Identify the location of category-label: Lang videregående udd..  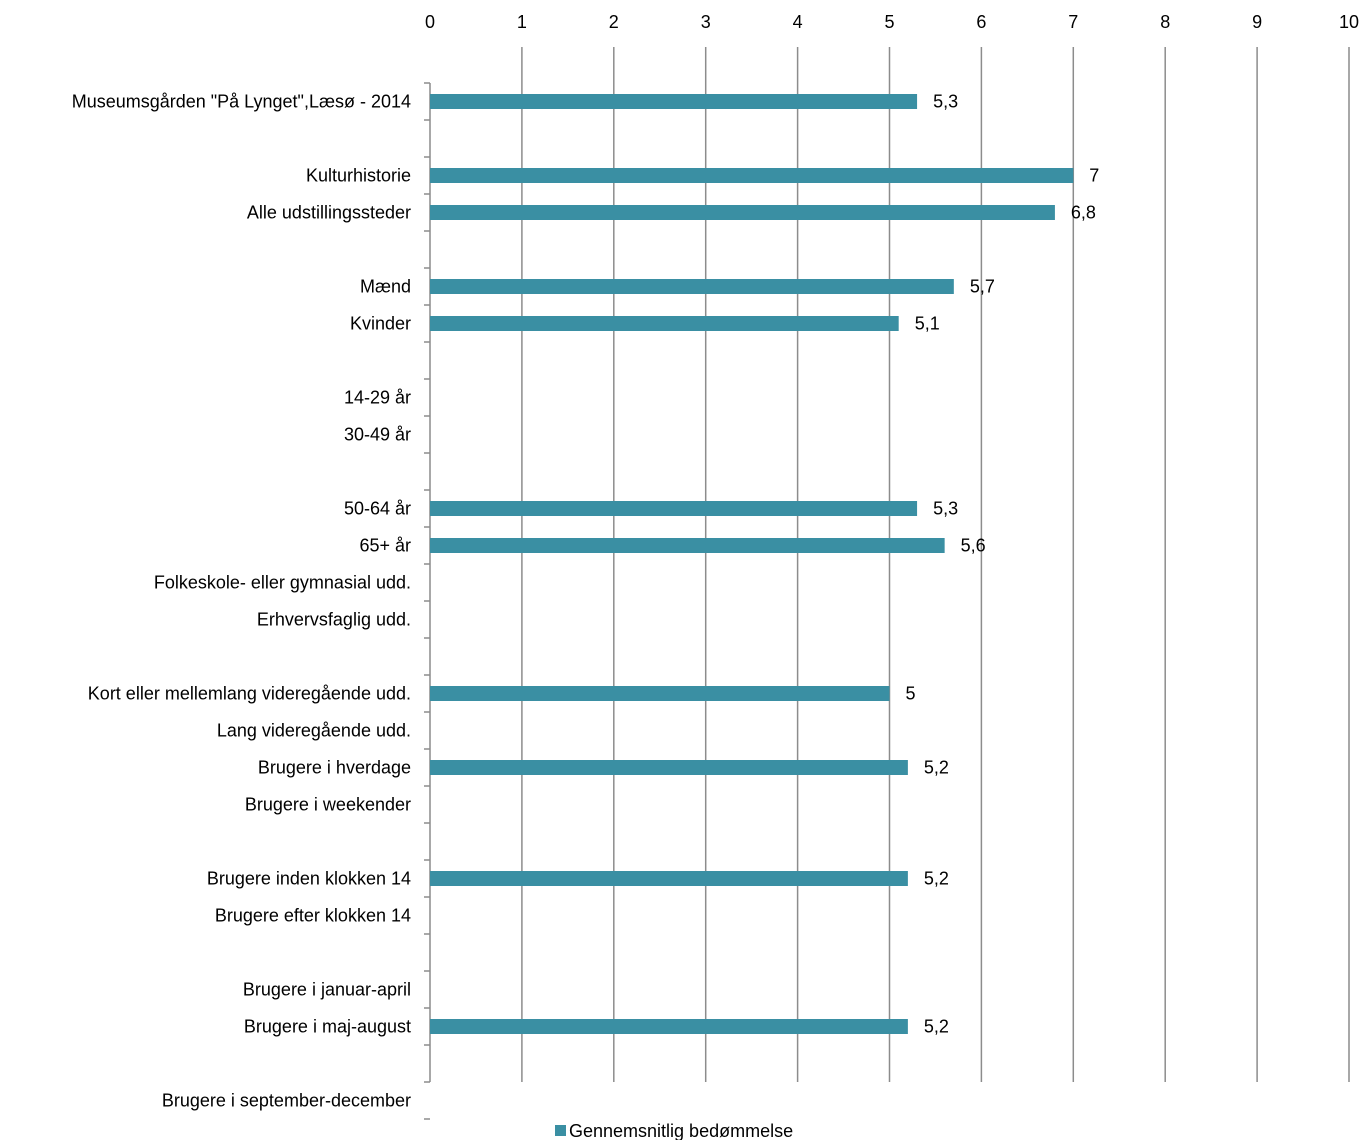
(314, 731).